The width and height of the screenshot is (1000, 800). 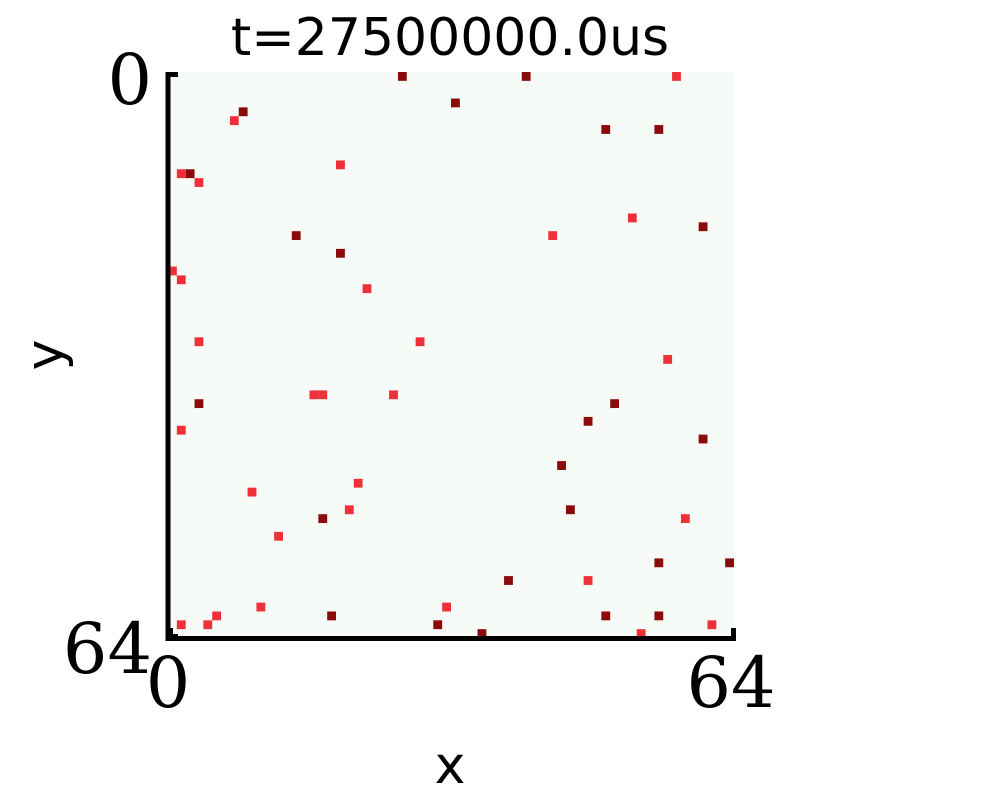 I want to click on x-tick-label-left: 0, so click(x=168, y=683).